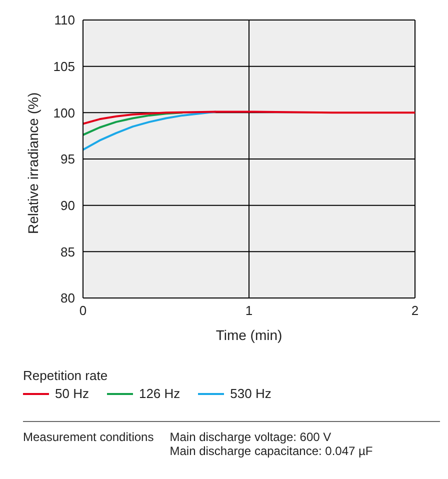 Image resolution: width=448 pixels, height=479 pixels. I want to click on x-tick-label: 0, so click(83, 310).